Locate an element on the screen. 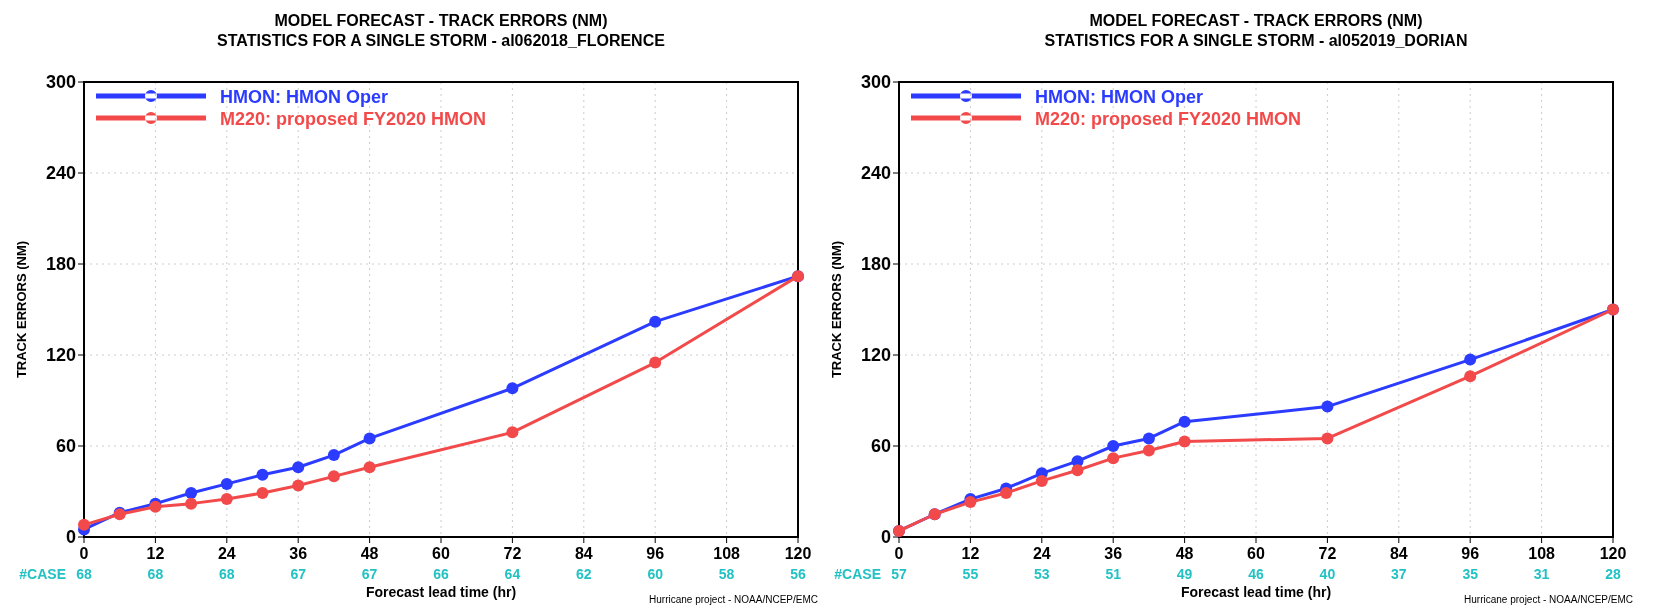 The height and width of the screenshot is (606, 1655). text: 66 is located at coordinates (441, 574).